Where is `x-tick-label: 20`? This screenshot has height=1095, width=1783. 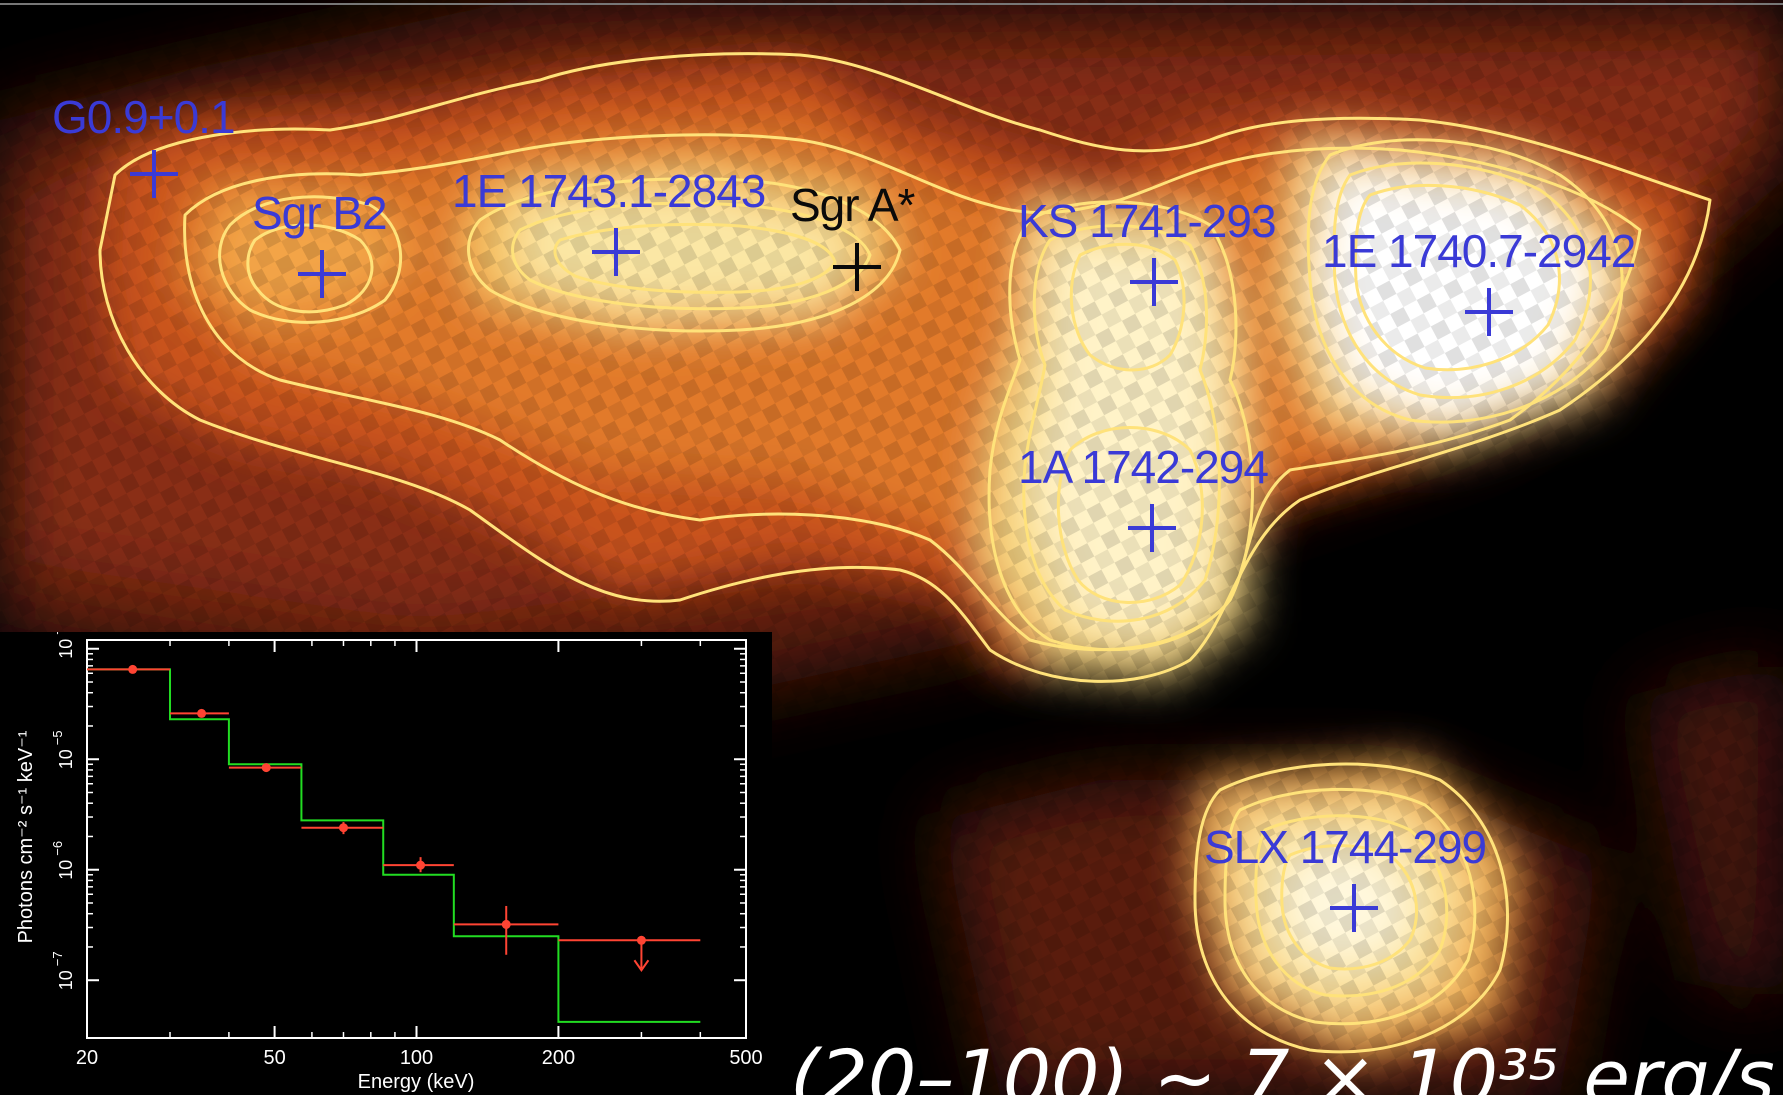
x-tick-label: 20 is located at coordinates (87, 1058).